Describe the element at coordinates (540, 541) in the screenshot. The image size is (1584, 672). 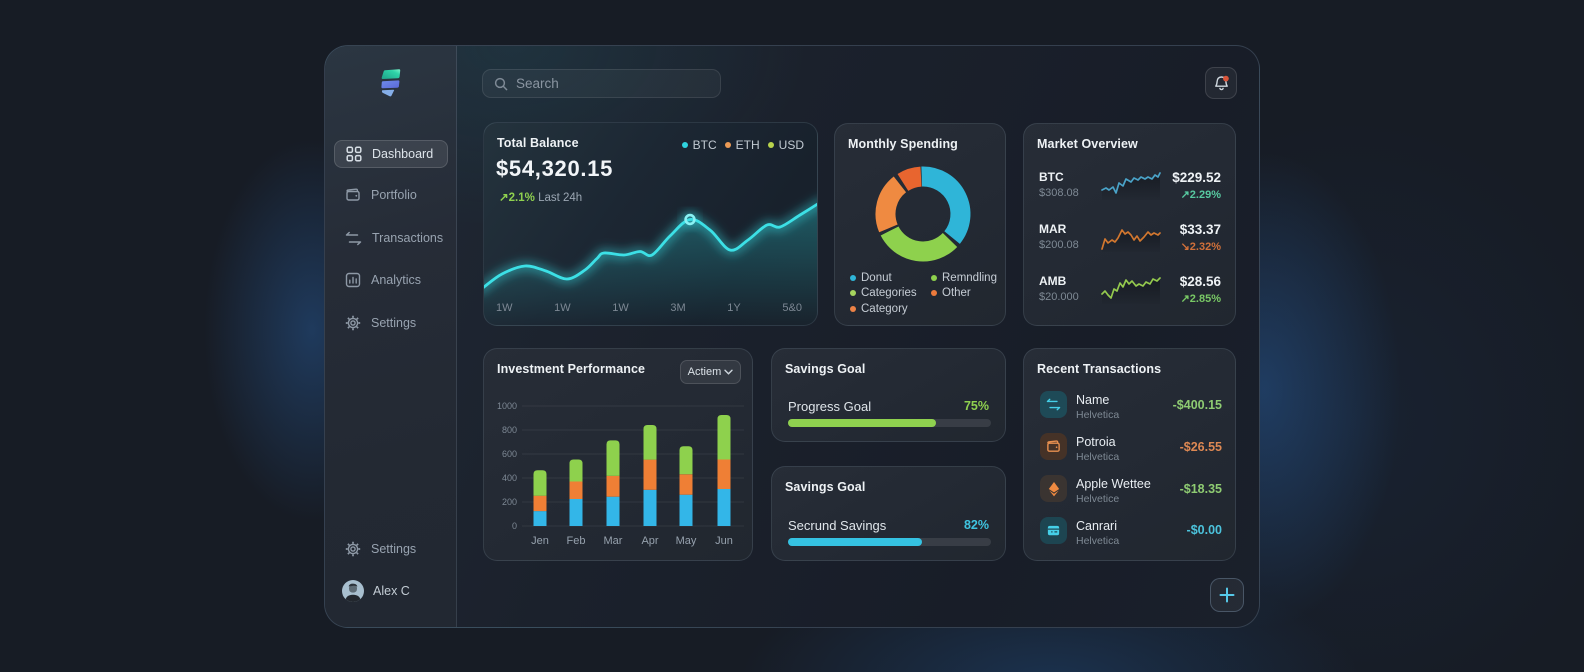
I see `svg-text: Jen` at that location.